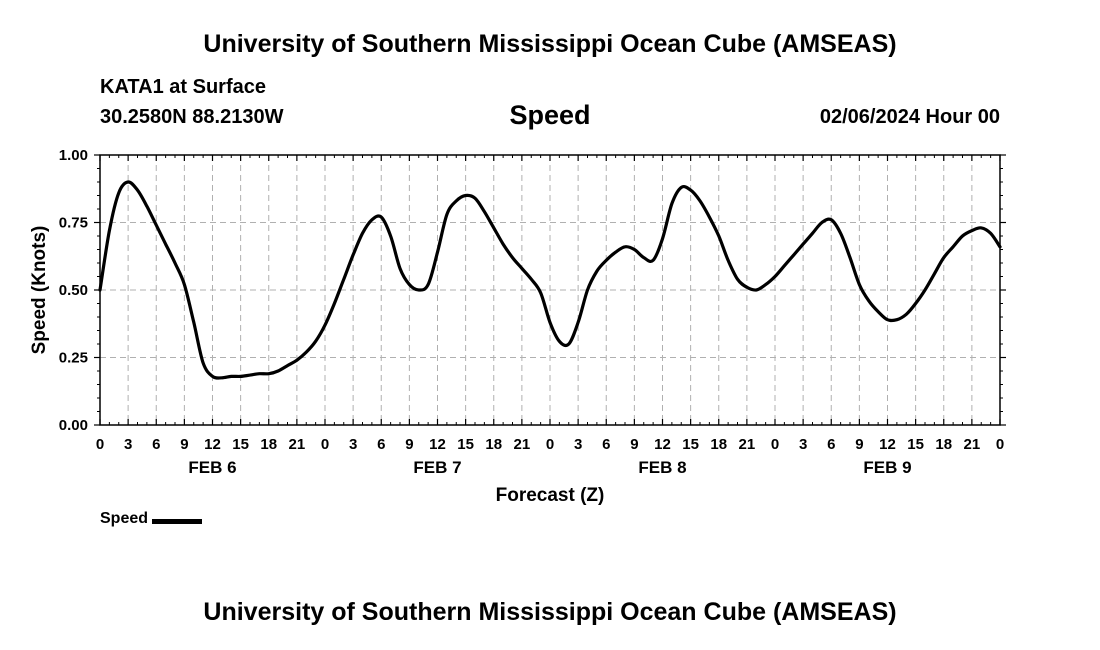 Image resolution: width=1100 pixels, height=650 pixels. I want to click on y-axis-label: Speed (Knots), so click(39, 290).